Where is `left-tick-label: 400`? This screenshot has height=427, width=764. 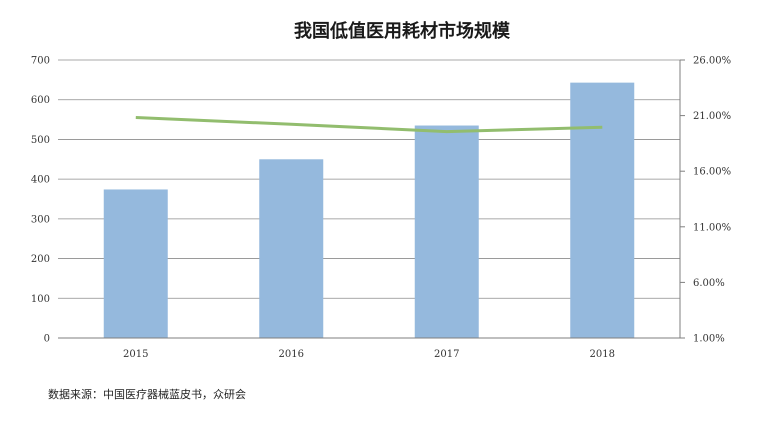 left-tick-label: 400 is located at coordinates (40, 180).